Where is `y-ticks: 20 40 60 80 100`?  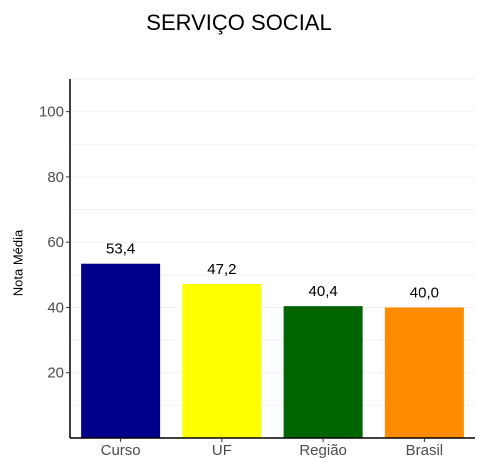 y-ticks: 20 40 60 80 100 is located at coordinates (54, 243).